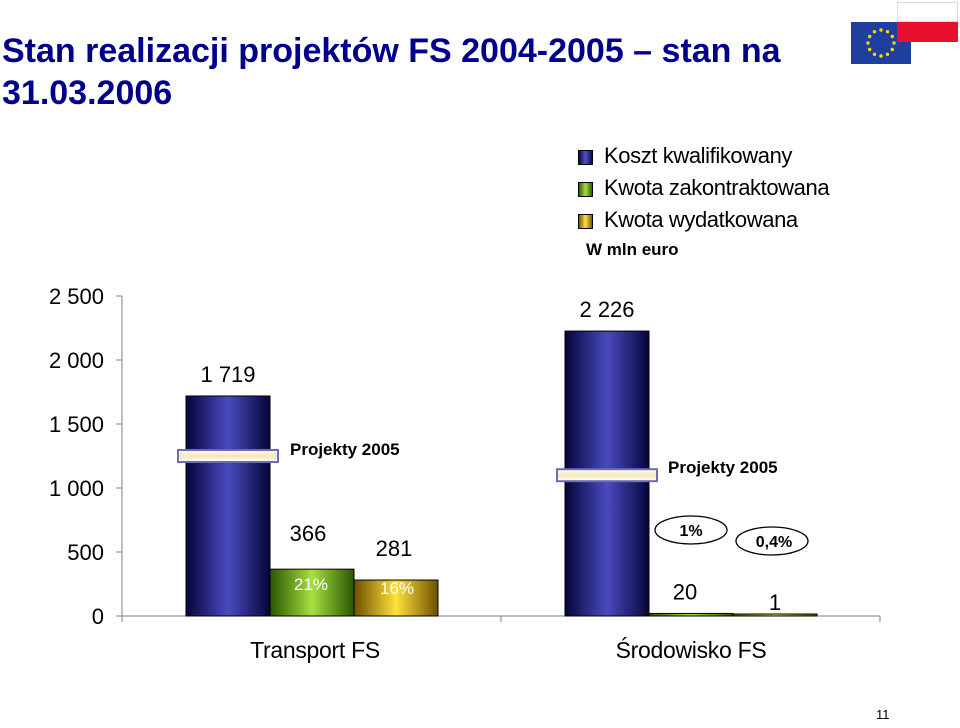  What do you see at coordinates (691, 614) in the screenshot?
I see `bar-zakontraktowana-srodowisko` at bounding box center [691, 614].